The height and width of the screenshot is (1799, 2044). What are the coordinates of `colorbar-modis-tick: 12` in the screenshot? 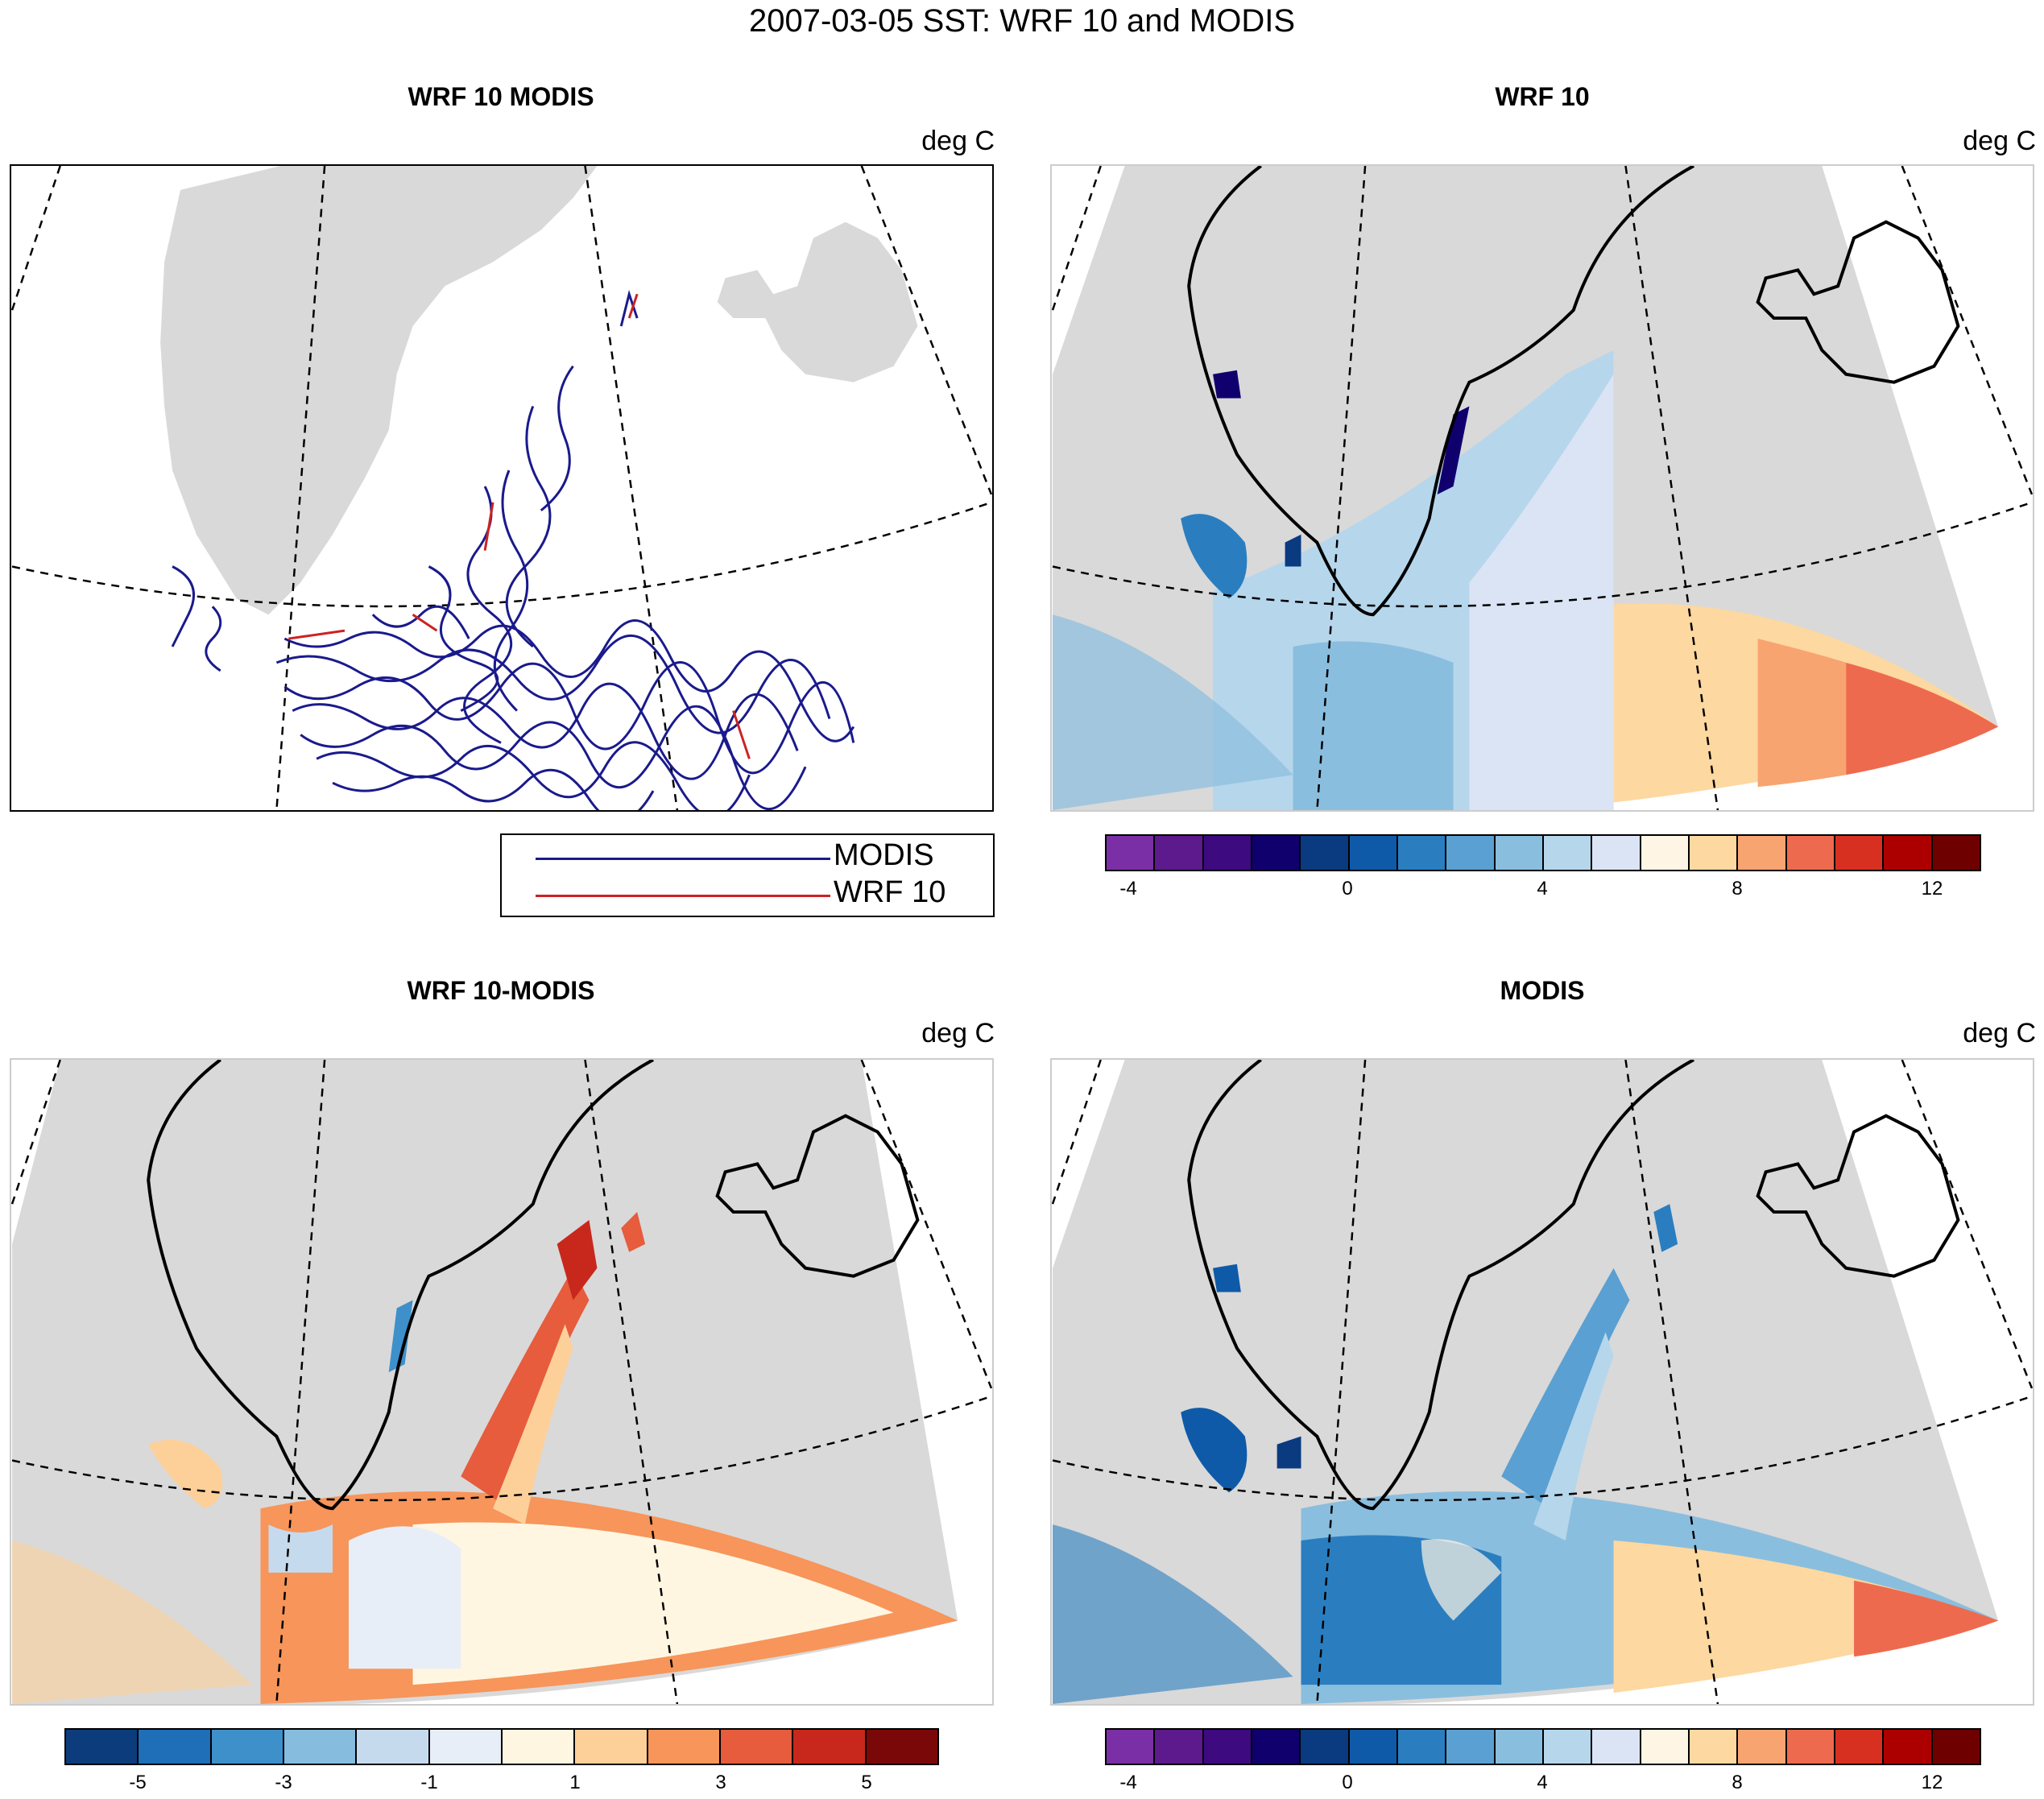 It's located at (1932, 1783).